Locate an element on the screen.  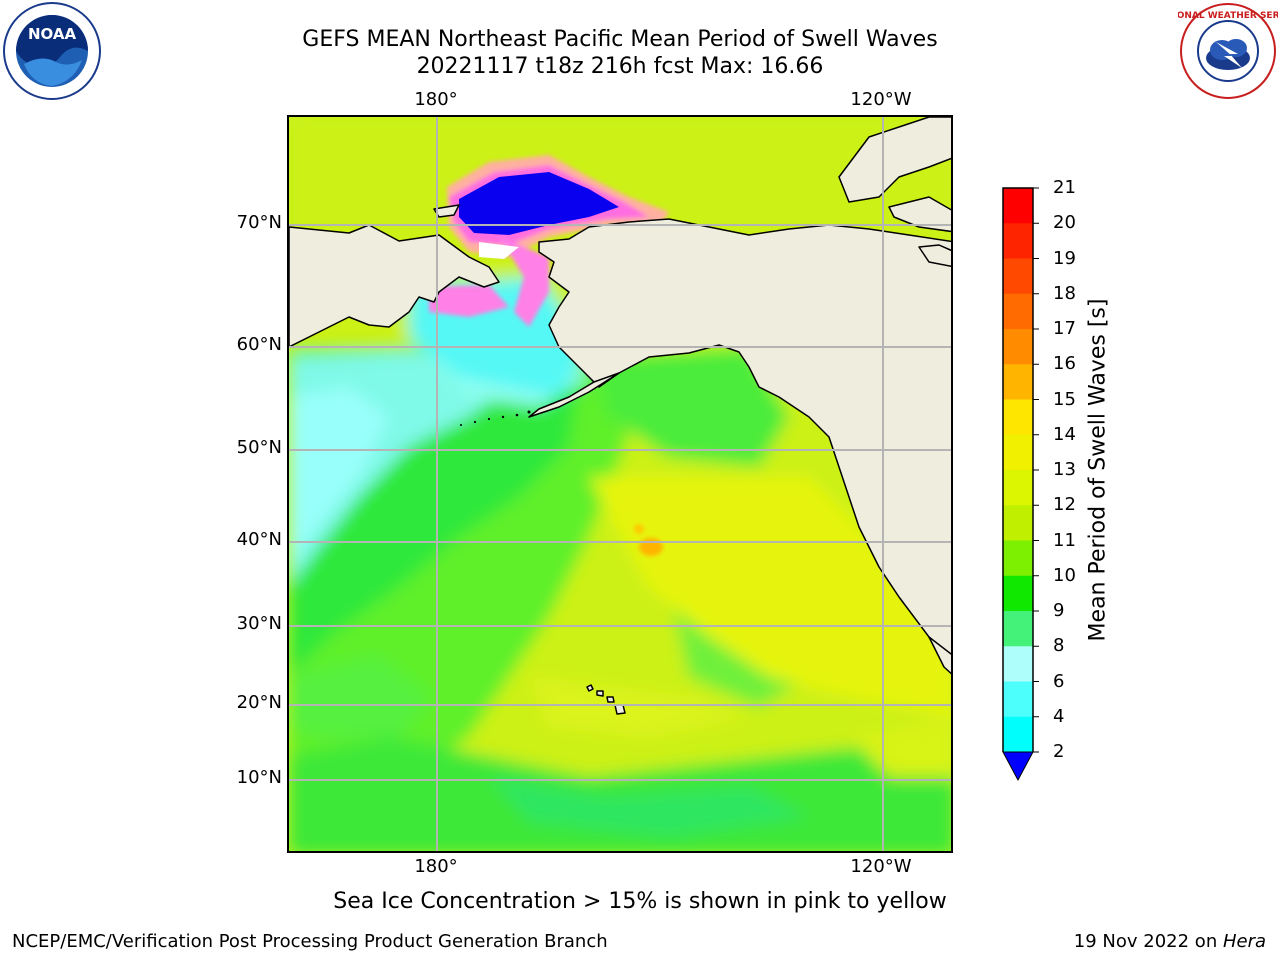
footer-date: 19 Nov 2022 on Hera is located at coordinates (1170, 941).